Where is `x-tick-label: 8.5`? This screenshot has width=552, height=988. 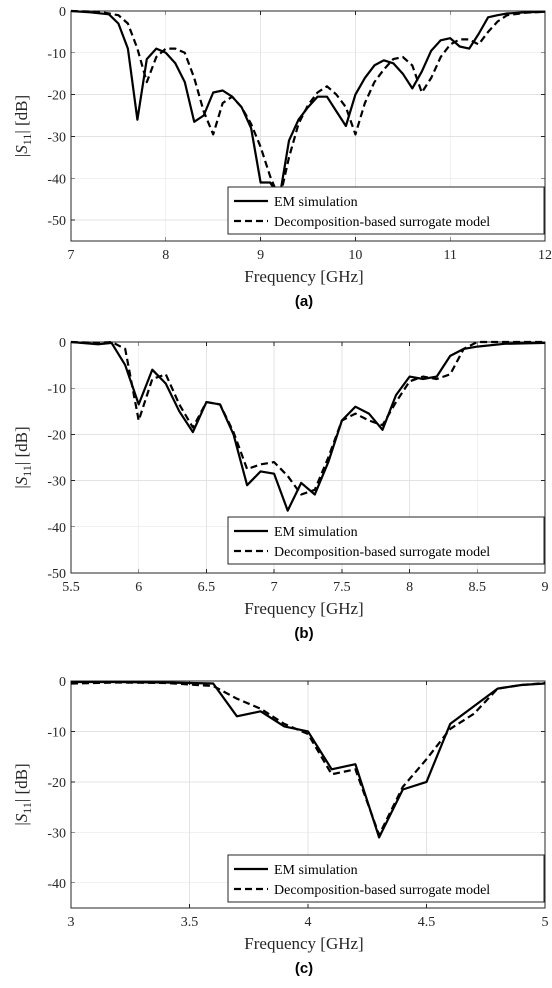
x-tick-label: 8.5 is located at coordinates (478, 587).